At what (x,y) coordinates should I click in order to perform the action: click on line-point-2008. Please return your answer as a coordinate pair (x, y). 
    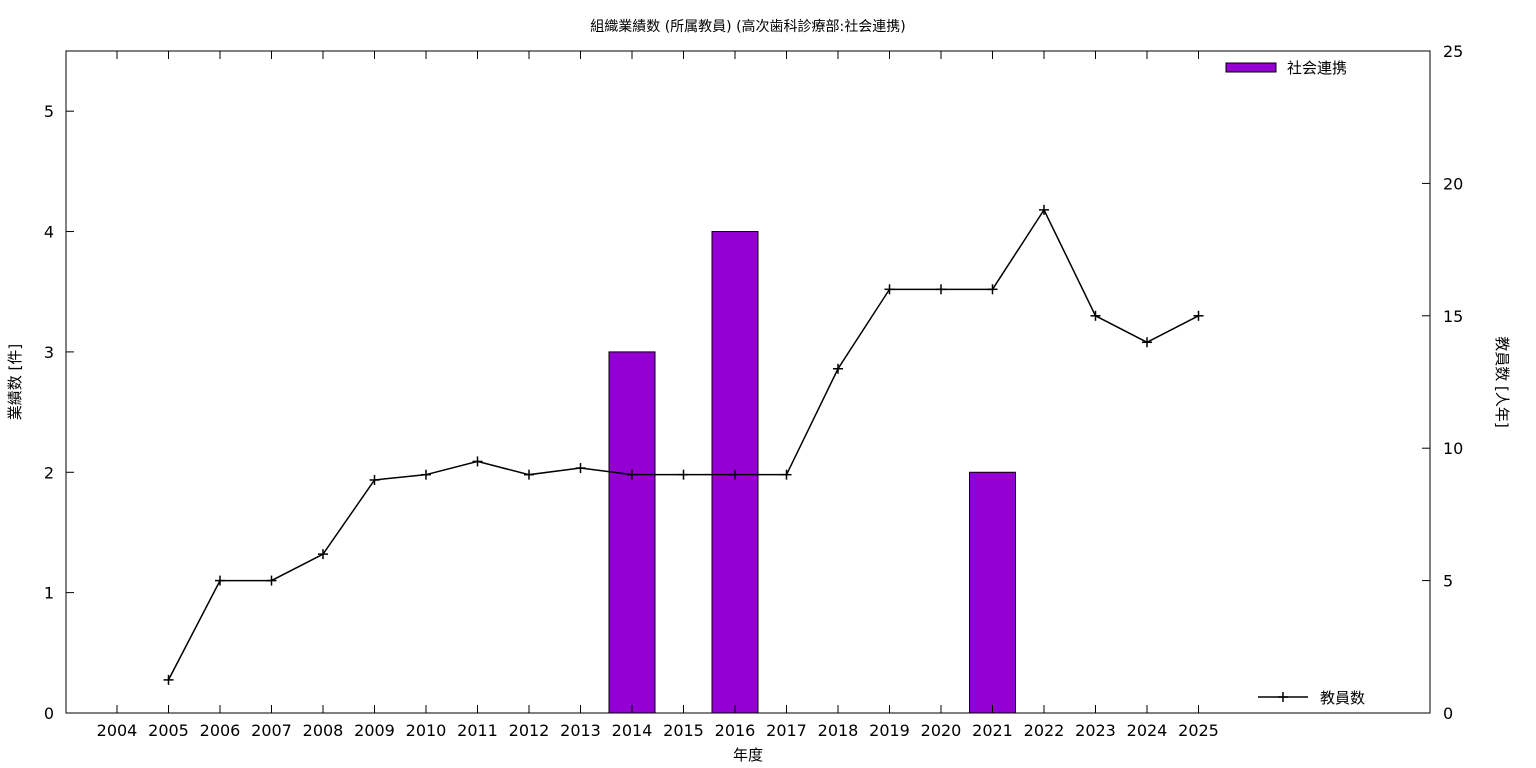
    Looking at the image, I should click on (323, 554).